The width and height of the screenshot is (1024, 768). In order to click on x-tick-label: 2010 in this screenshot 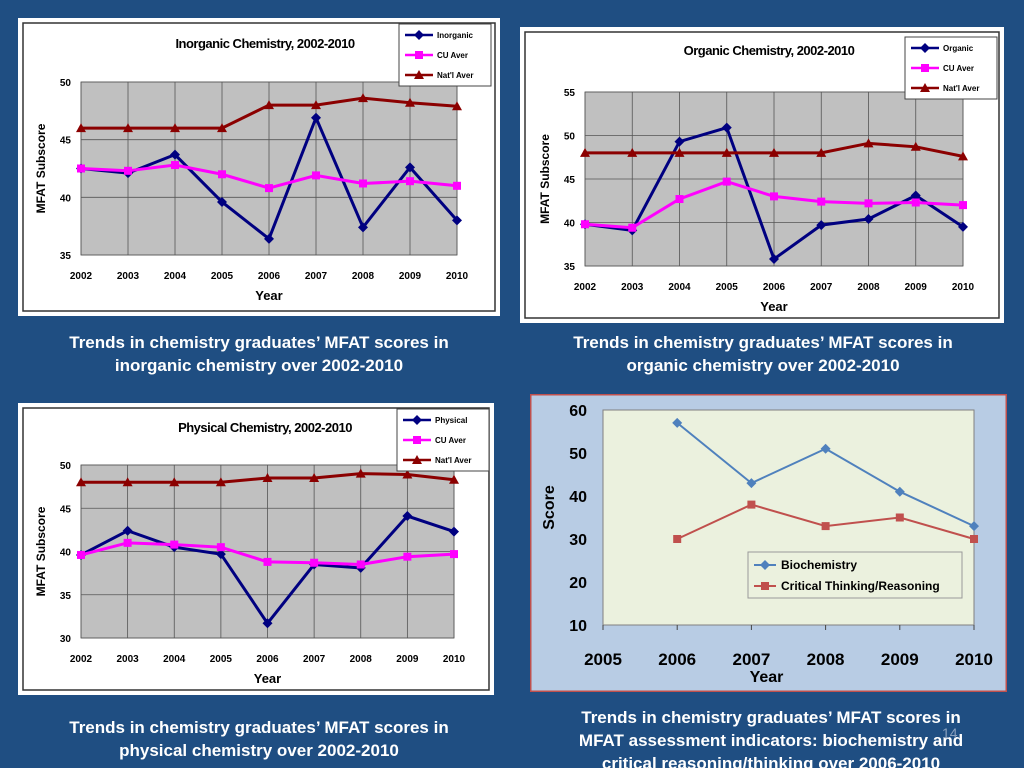, I will do `click(457, 276)`.